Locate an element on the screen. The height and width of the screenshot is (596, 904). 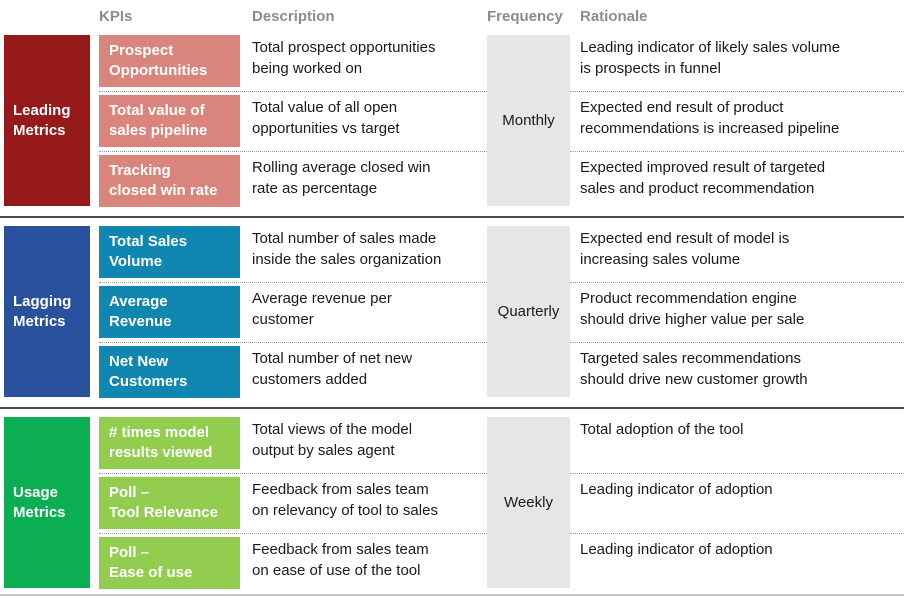
column-header-description: Description is located at coordinates (293, 16).